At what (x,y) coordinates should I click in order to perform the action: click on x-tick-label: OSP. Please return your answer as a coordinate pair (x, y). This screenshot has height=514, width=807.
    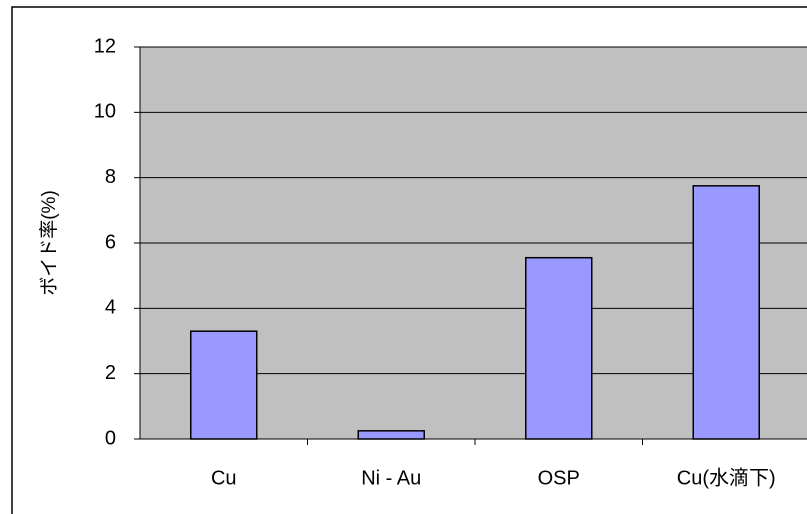
    Looking at the image, I should click on (559, 478).